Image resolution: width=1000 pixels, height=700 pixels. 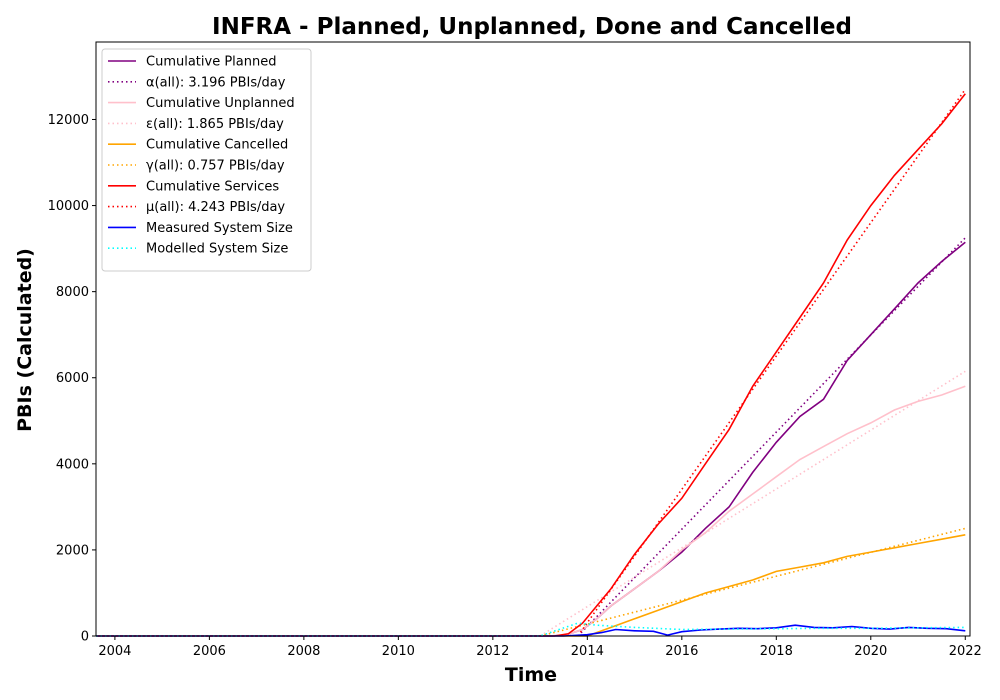 What do you see at coordinates (965, 651) in the screenshot?
I see `x-tick-label: 2022` at bounding box center [965, 651].